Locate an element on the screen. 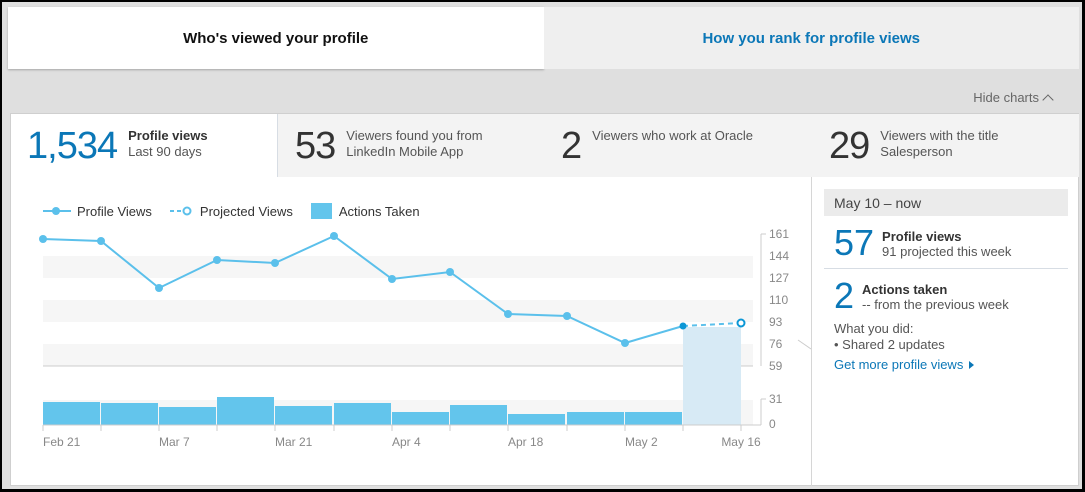  hide-charts-button: Hide charts is located at coordinates (1013, 98).